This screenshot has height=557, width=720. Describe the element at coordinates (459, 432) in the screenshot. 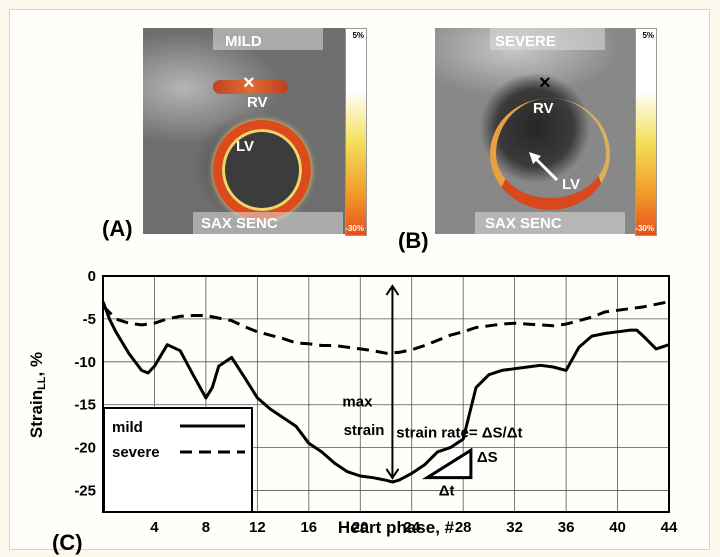

I see `strain-rate-label: strain rate= ΔS/Δt` at that location.